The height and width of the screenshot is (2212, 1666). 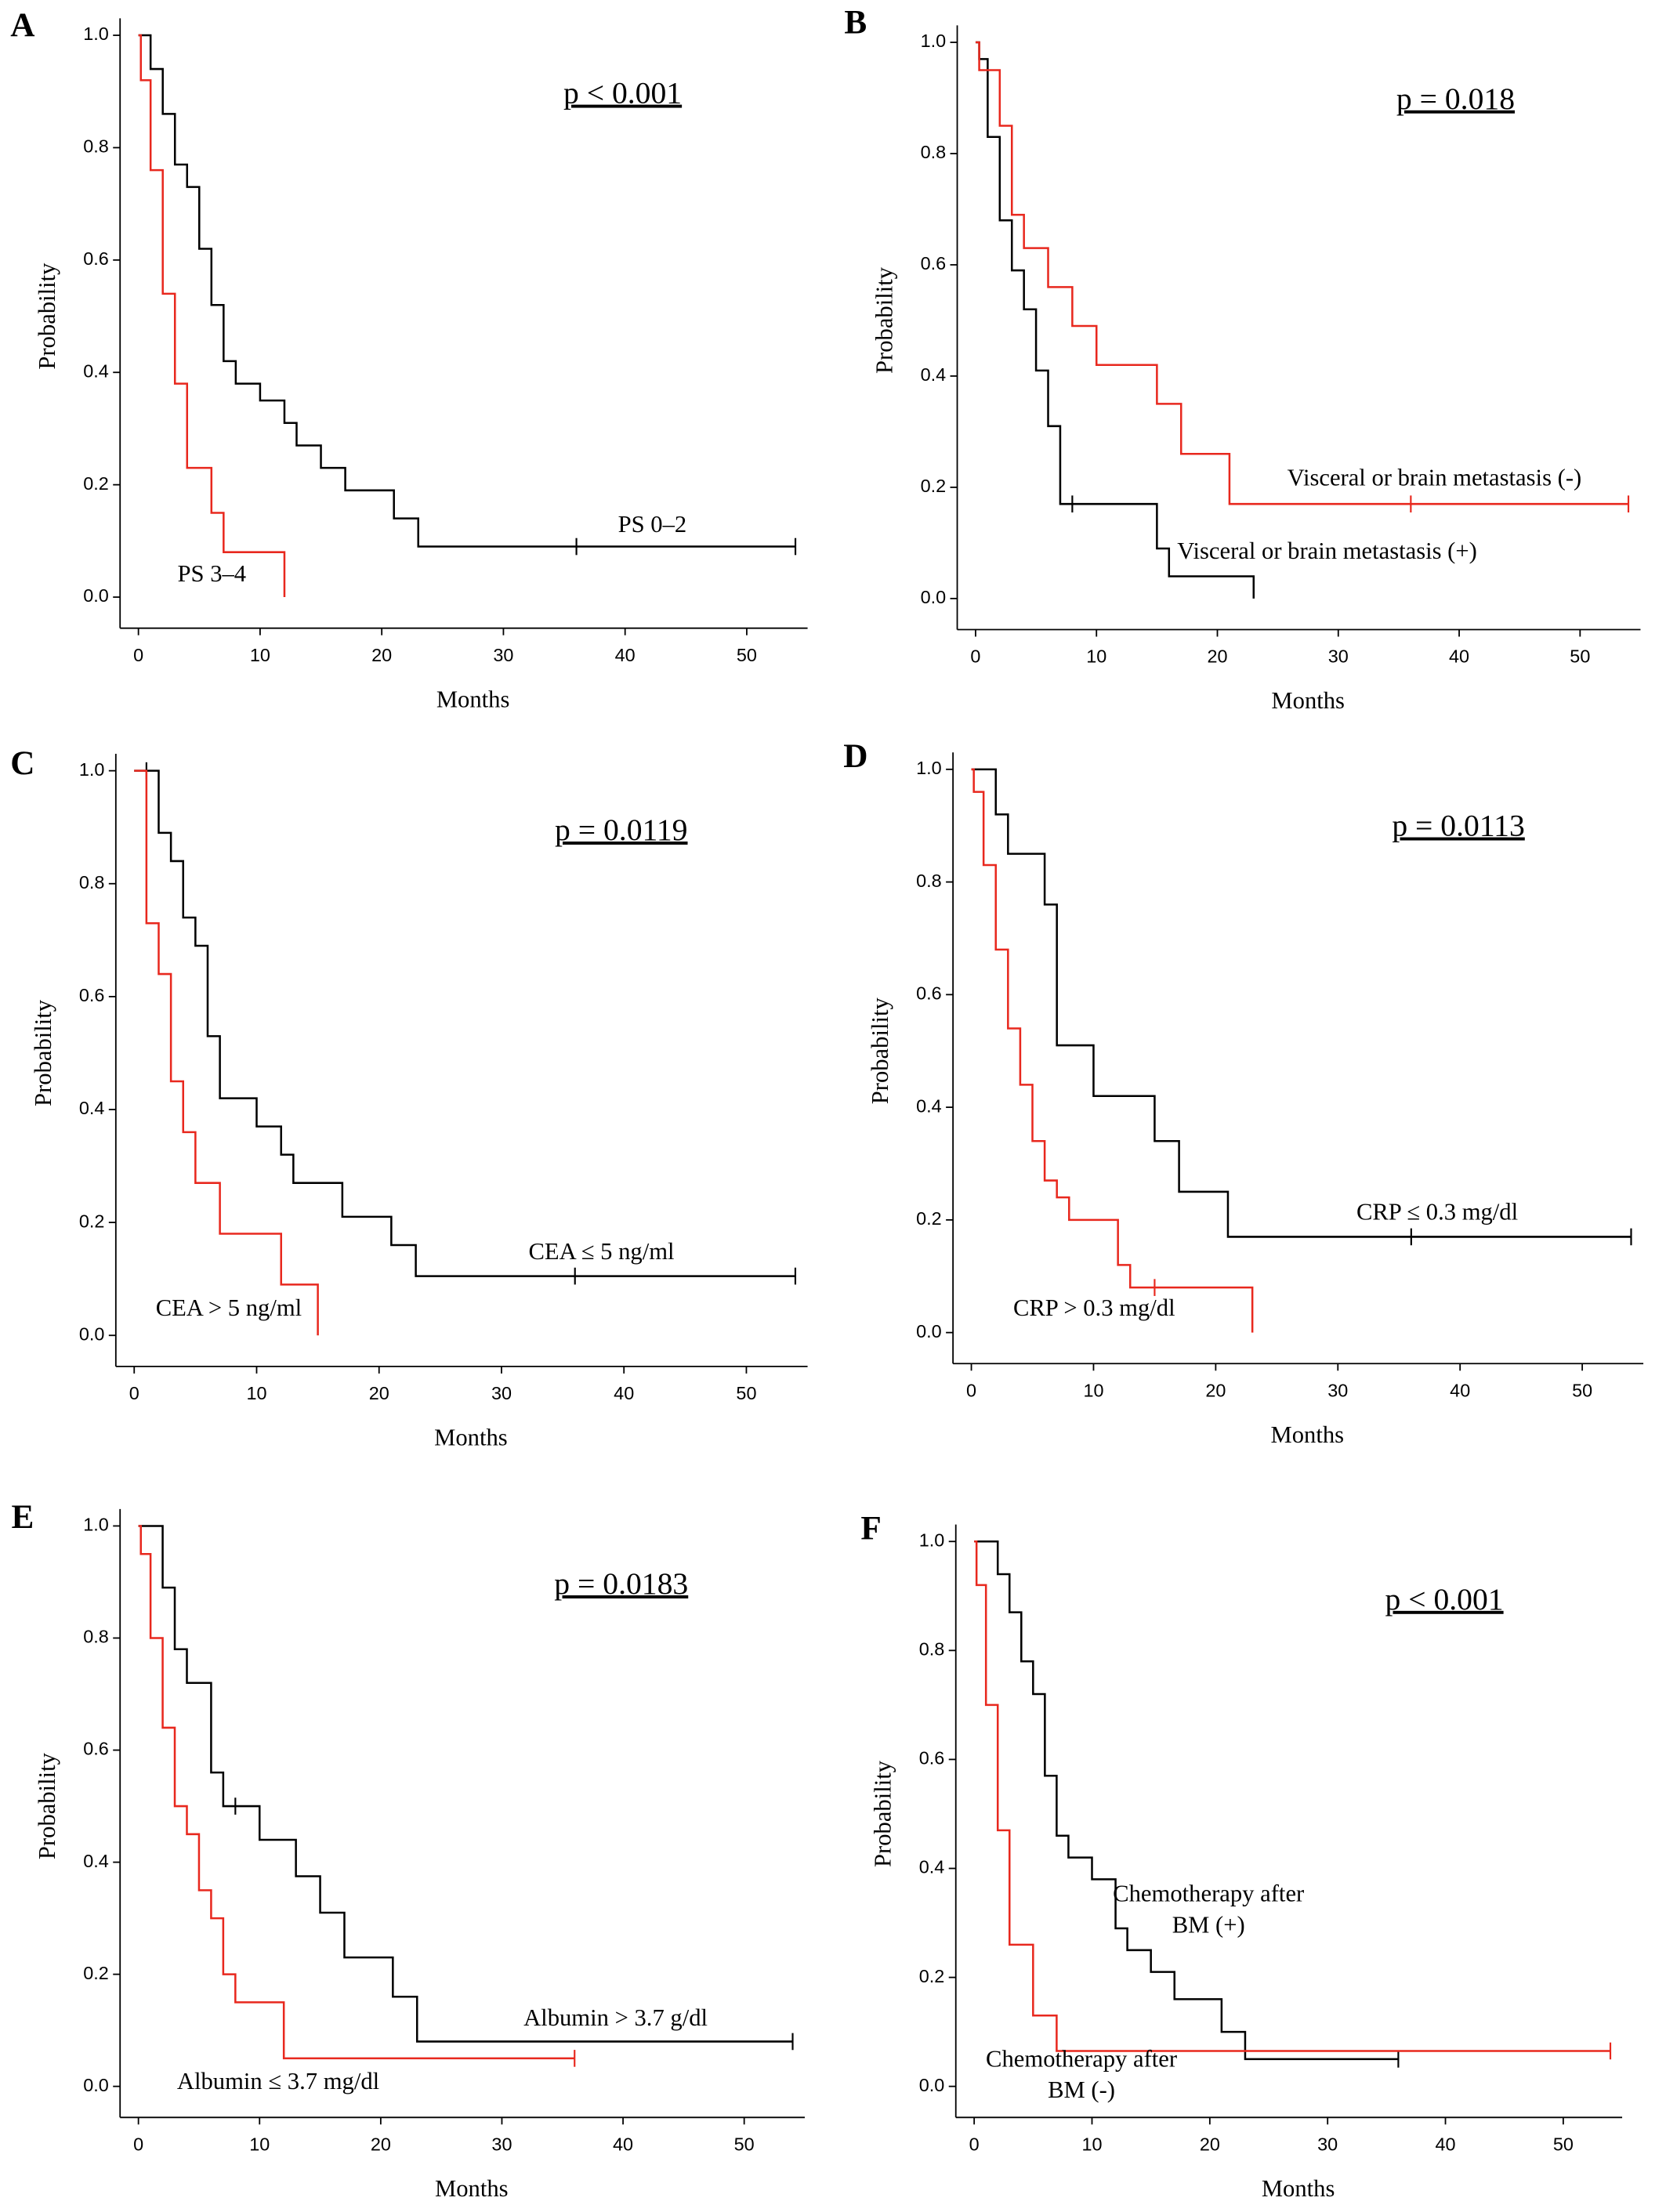 I want to click on series-label: CRP > 0.3 mg/dl, so click(x=1094, y=1307).